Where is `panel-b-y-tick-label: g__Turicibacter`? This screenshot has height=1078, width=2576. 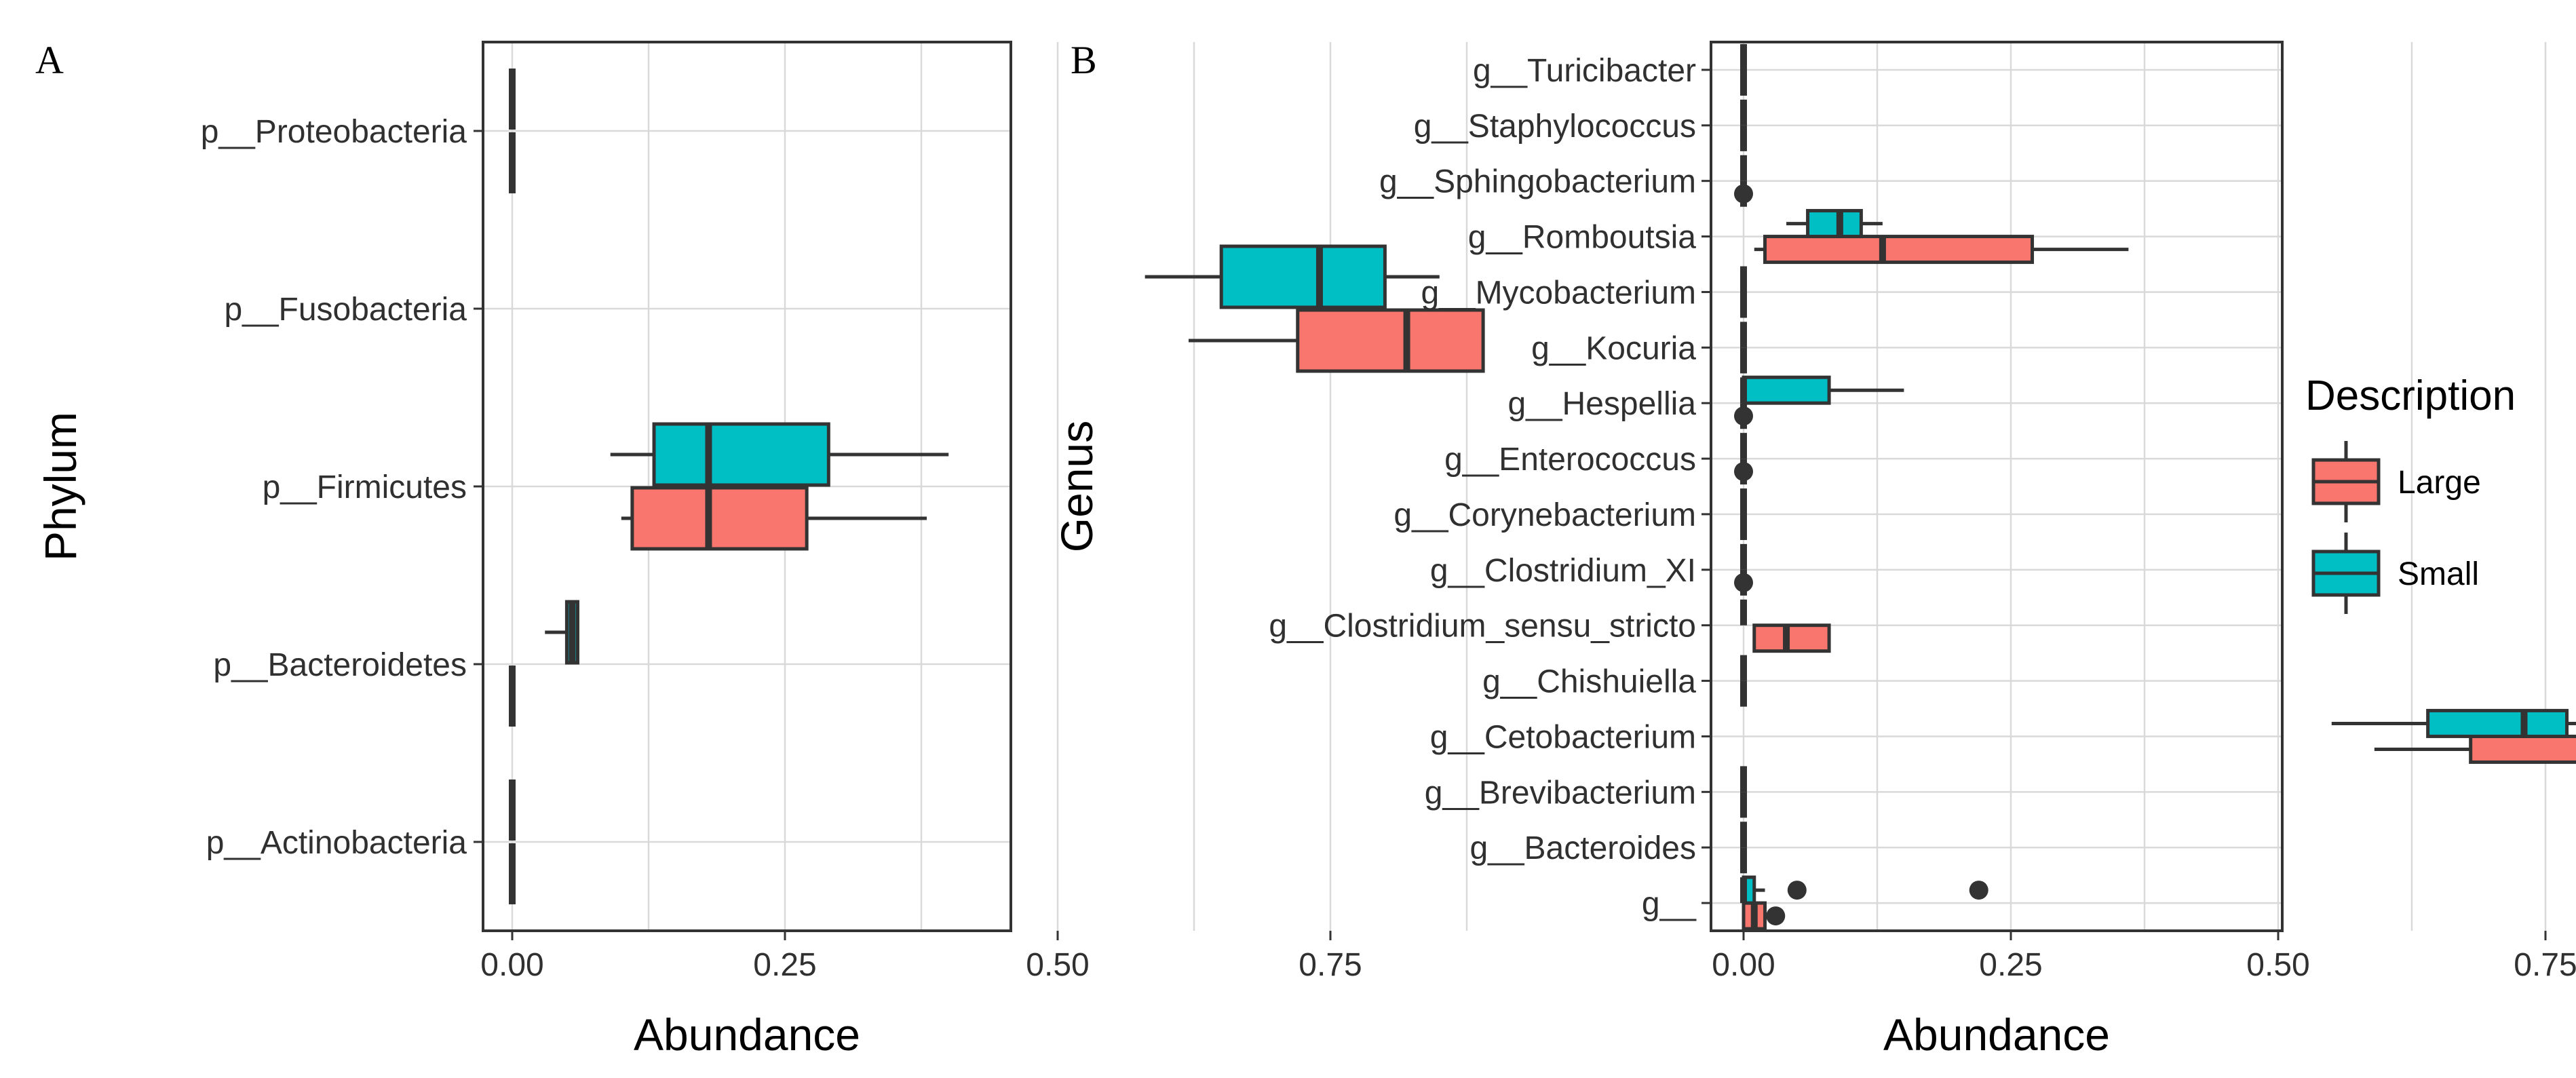
panel-b-y-tick-label: g__Turicibacter is located at coordinates (1584, 71).